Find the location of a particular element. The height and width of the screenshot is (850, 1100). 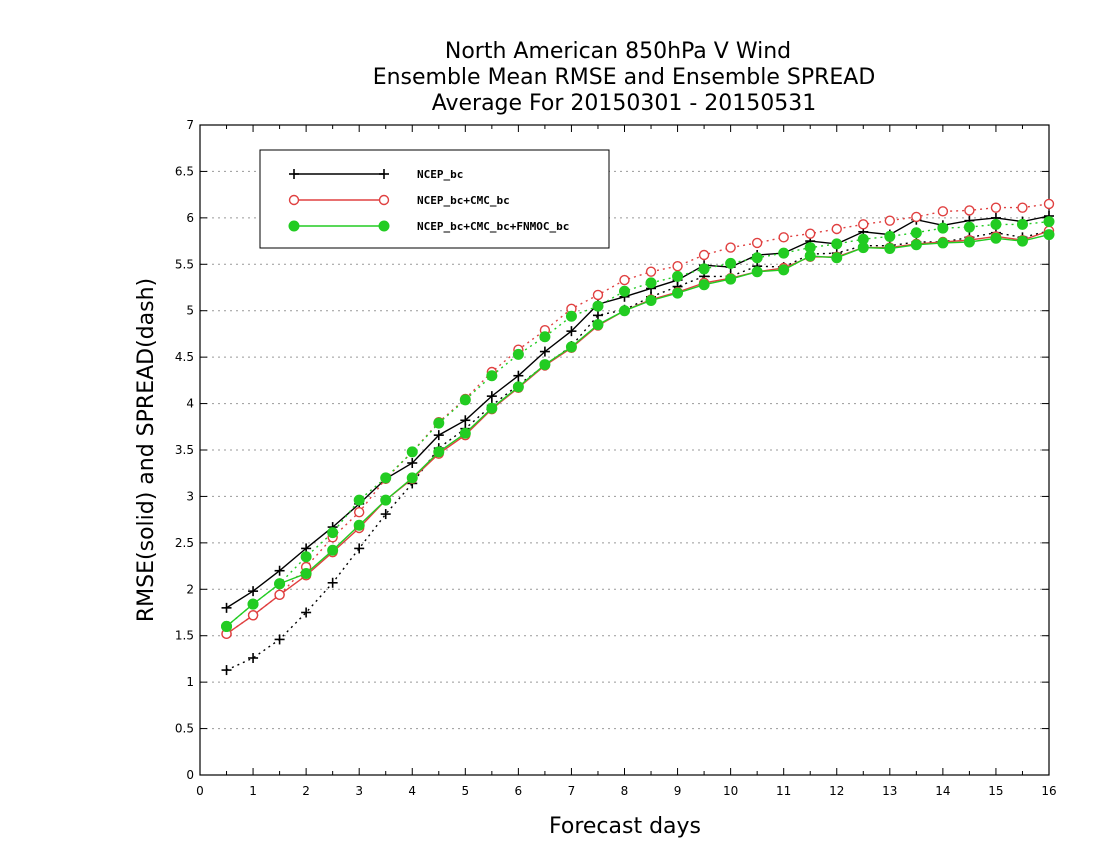

x-tick-label-2: 2 is located at coordinates (306, 791).